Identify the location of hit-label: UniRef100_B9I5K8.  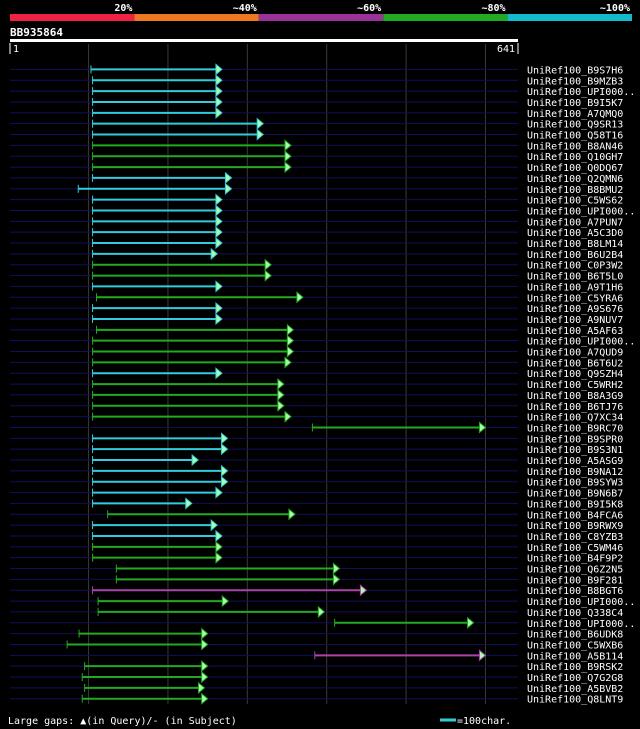
(575, 504).